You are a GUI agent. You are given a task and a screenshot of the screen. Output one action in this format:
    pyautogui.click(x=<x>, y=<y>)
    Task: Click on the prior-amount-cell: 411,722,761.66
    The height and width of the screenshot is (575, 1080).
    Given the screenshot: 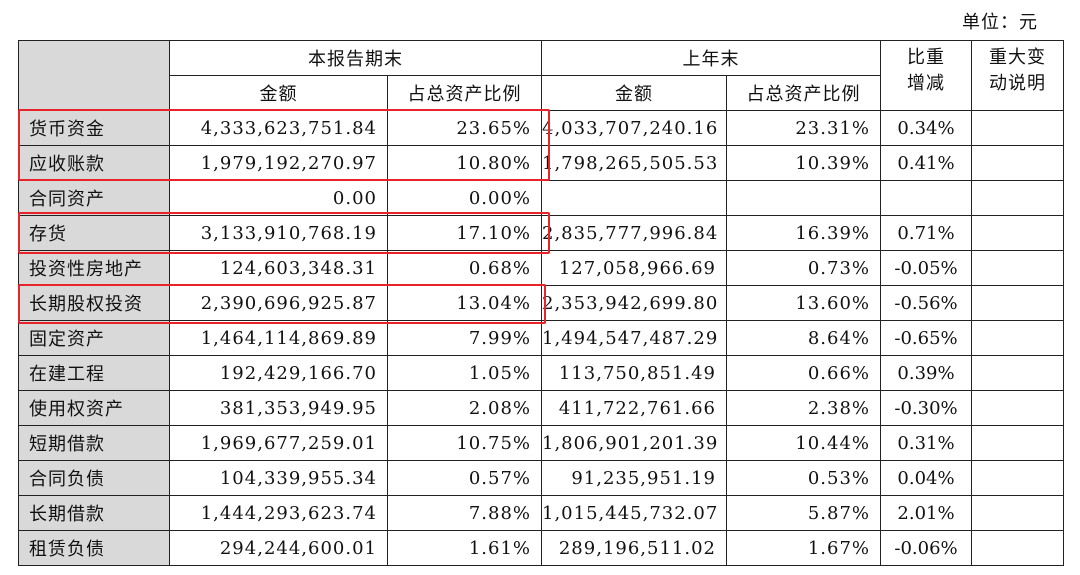 What is the action you would take?
    pyautogui.click(x=634, y=408)
    